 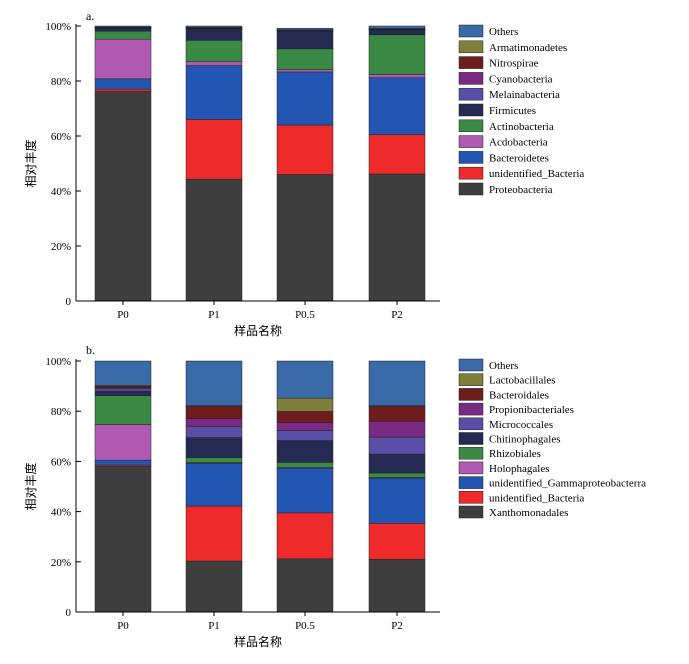 What do you see at coordinates (525, 440) in the screenshot?
I see `legend-label: Chitinophagales` at bounding box center [525, 440].